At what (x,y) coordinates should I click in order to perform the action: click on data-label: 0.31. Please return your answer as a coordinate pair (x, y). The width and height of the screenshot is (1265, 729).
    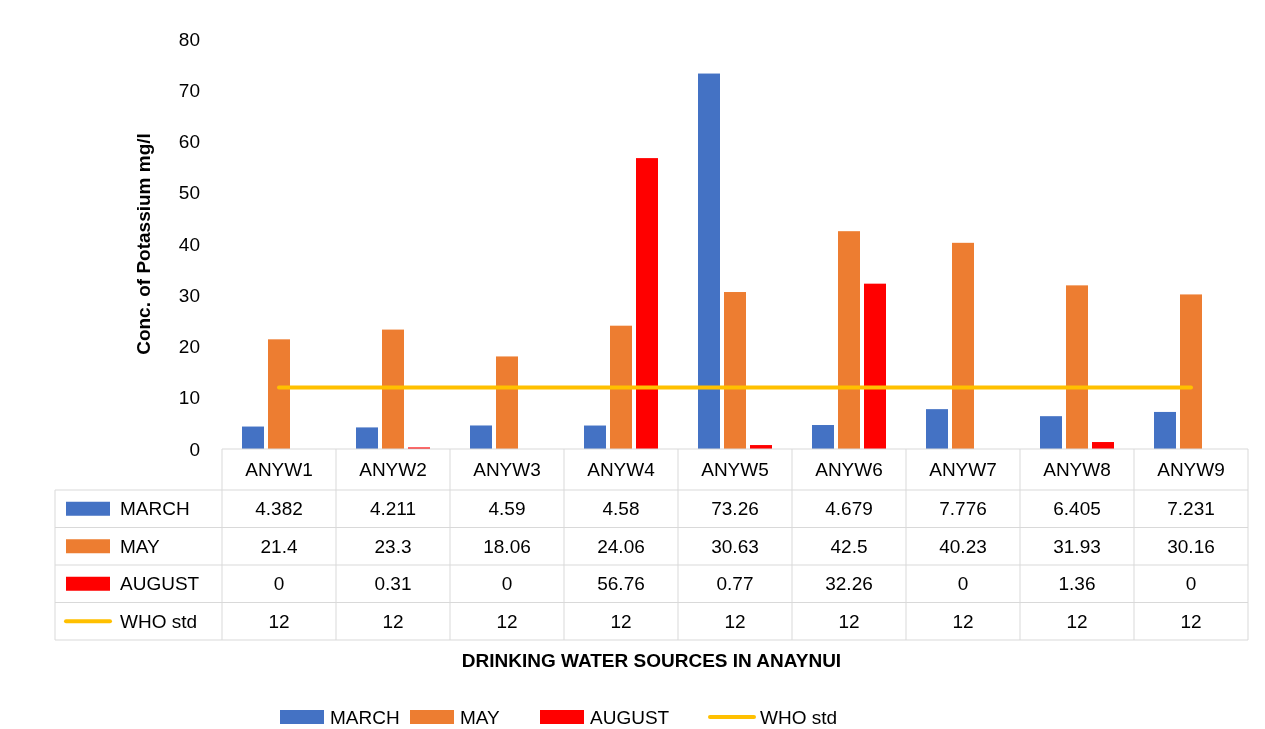
    Looking at the image, I should click on (393, 584).